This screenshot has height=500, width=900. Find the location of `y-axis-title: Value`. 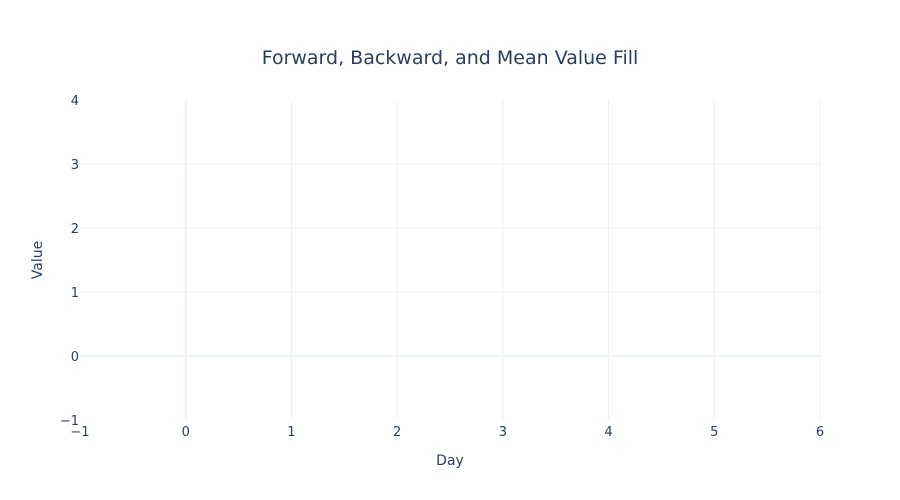

y-axis-title: Value is located at coordinates (38, 260).